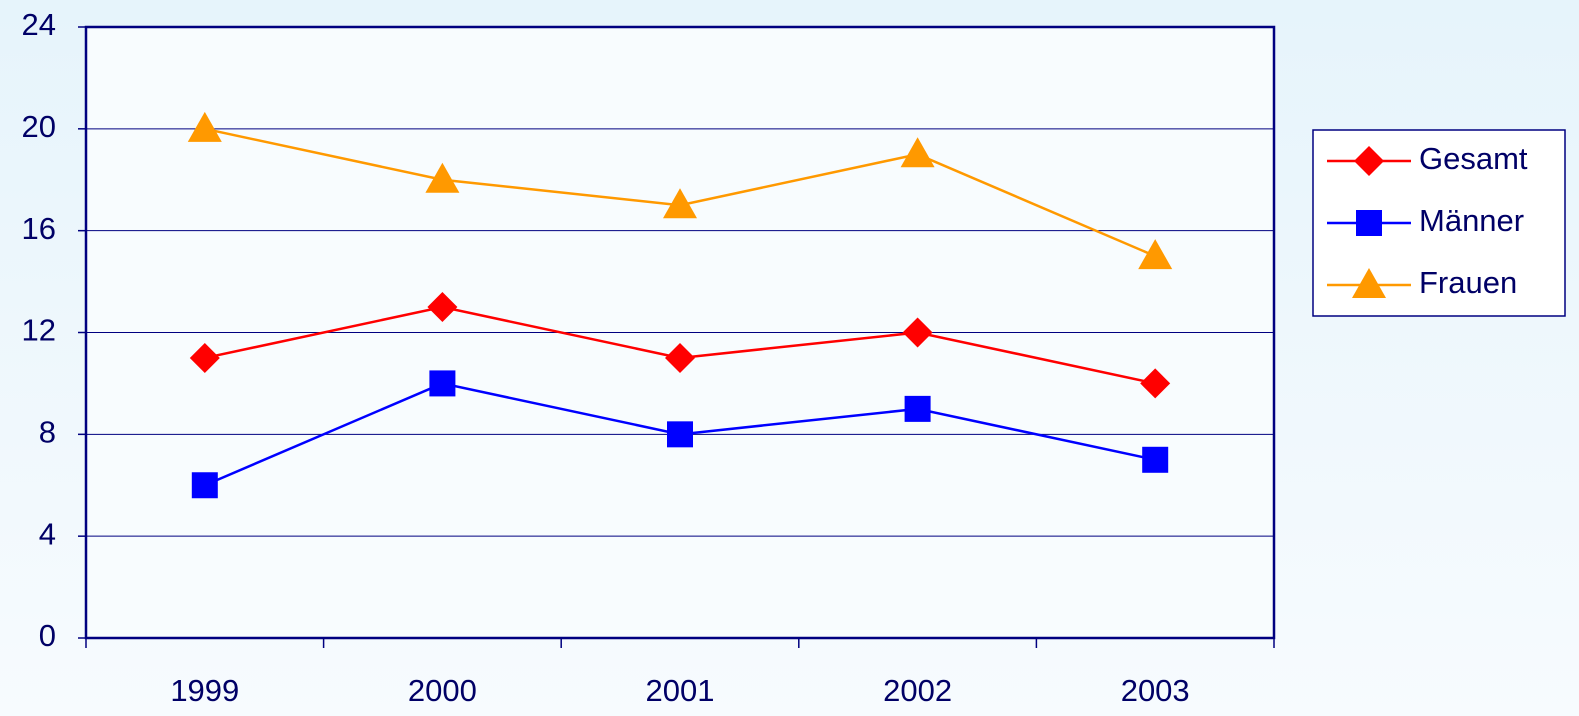 The width and height of the screenshot is (1579, 716). What do you see at coordinates (204, 690) in the screenshot?
I see `x-tick-label: 1999` at bounding box center [204, 690].